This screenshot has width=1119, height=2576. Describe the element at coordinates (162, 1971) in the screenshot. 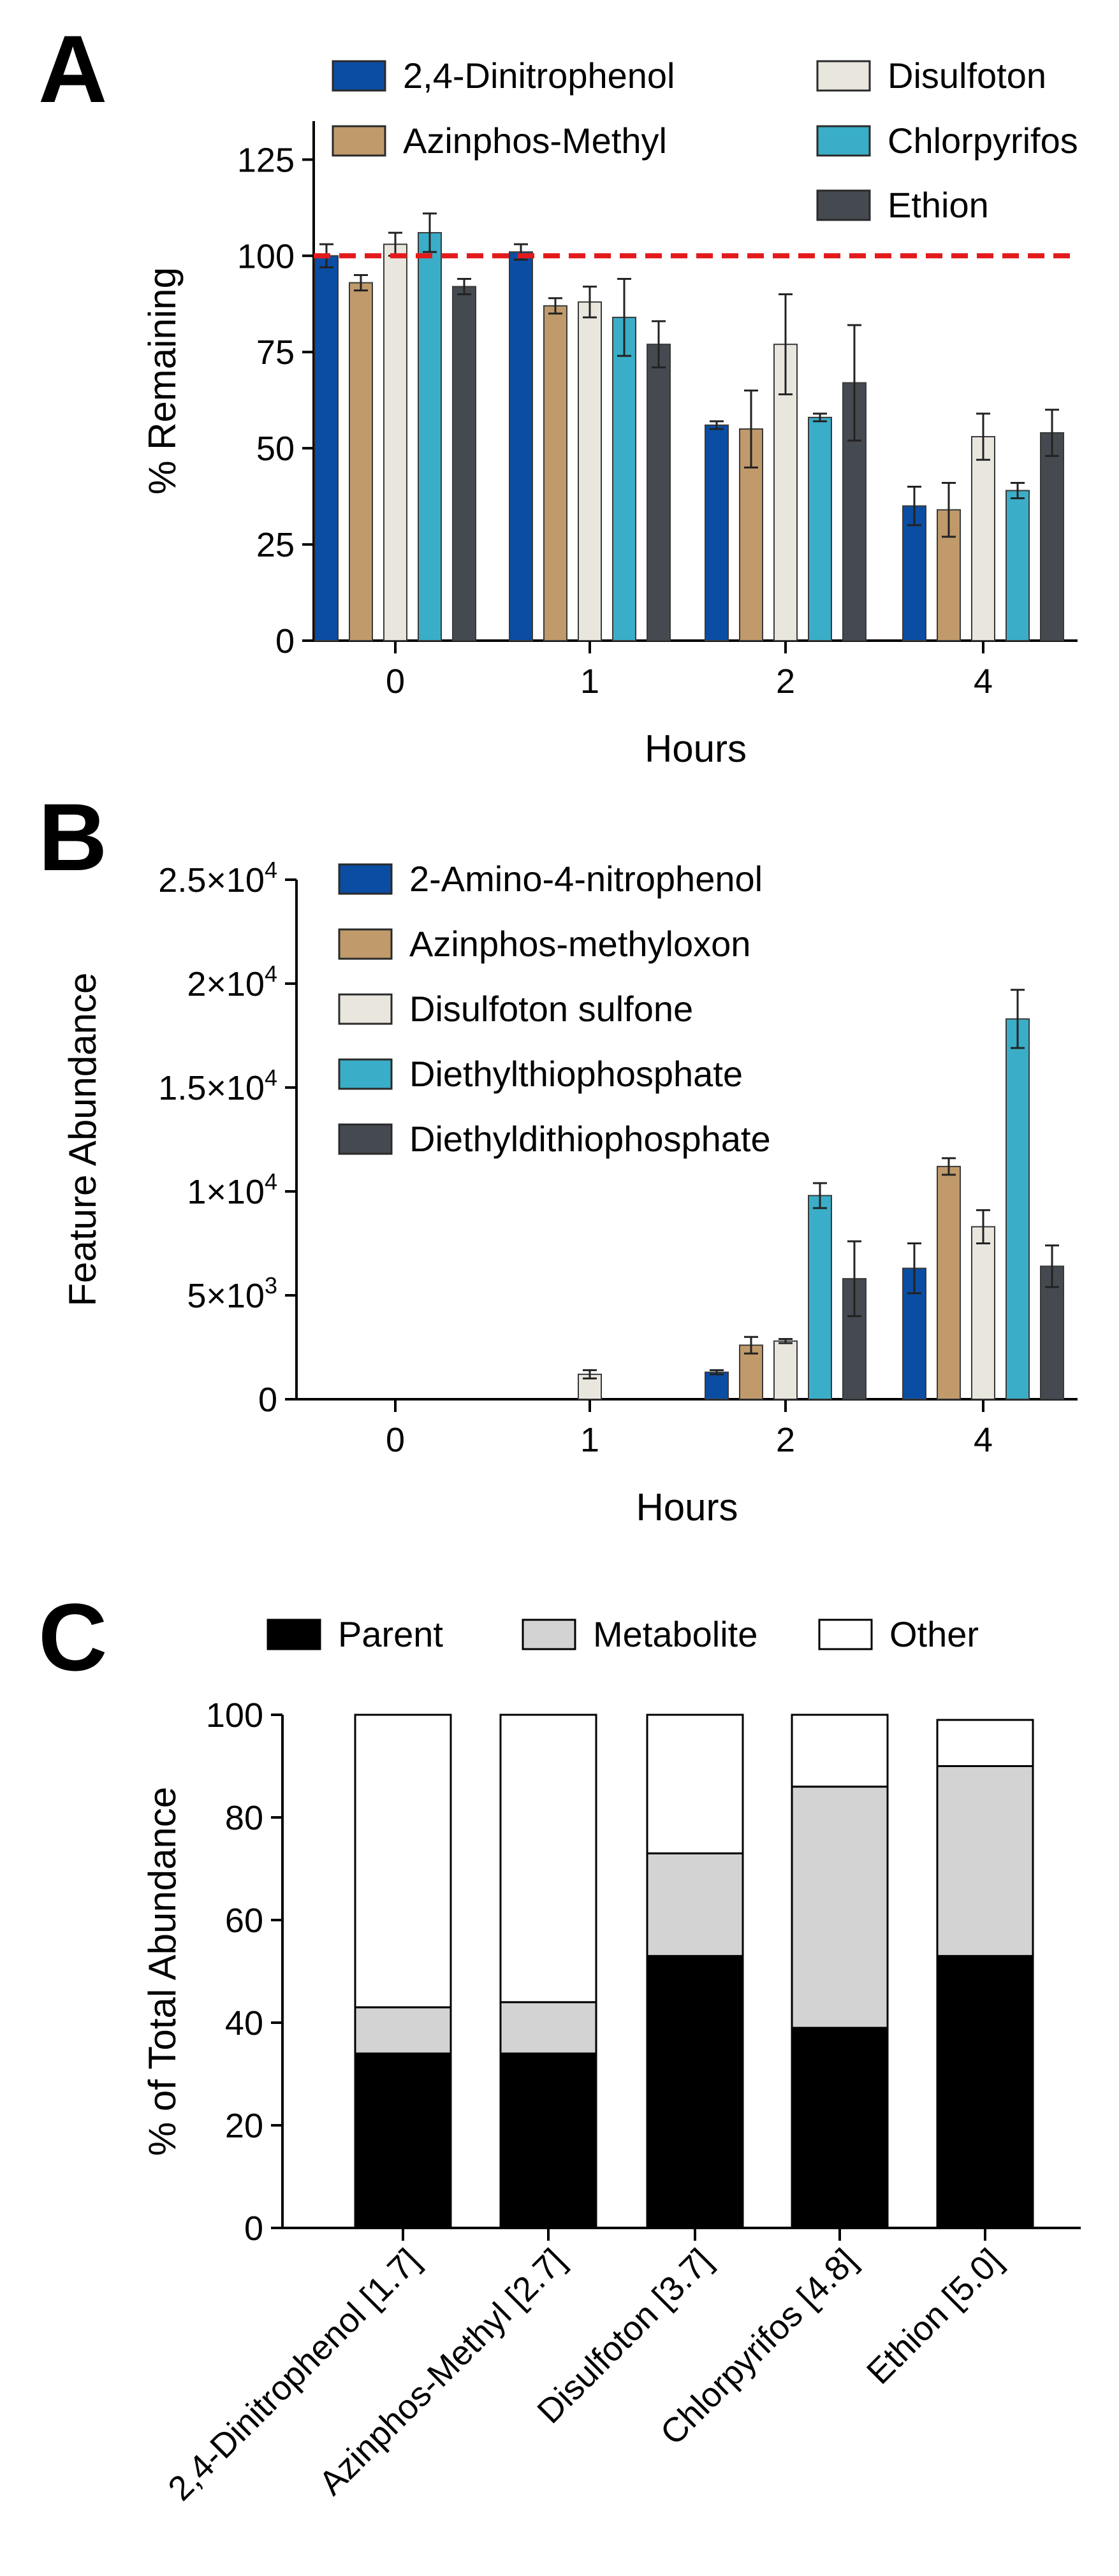

I see `y-axis-title: % of Total Abundance` at that location.